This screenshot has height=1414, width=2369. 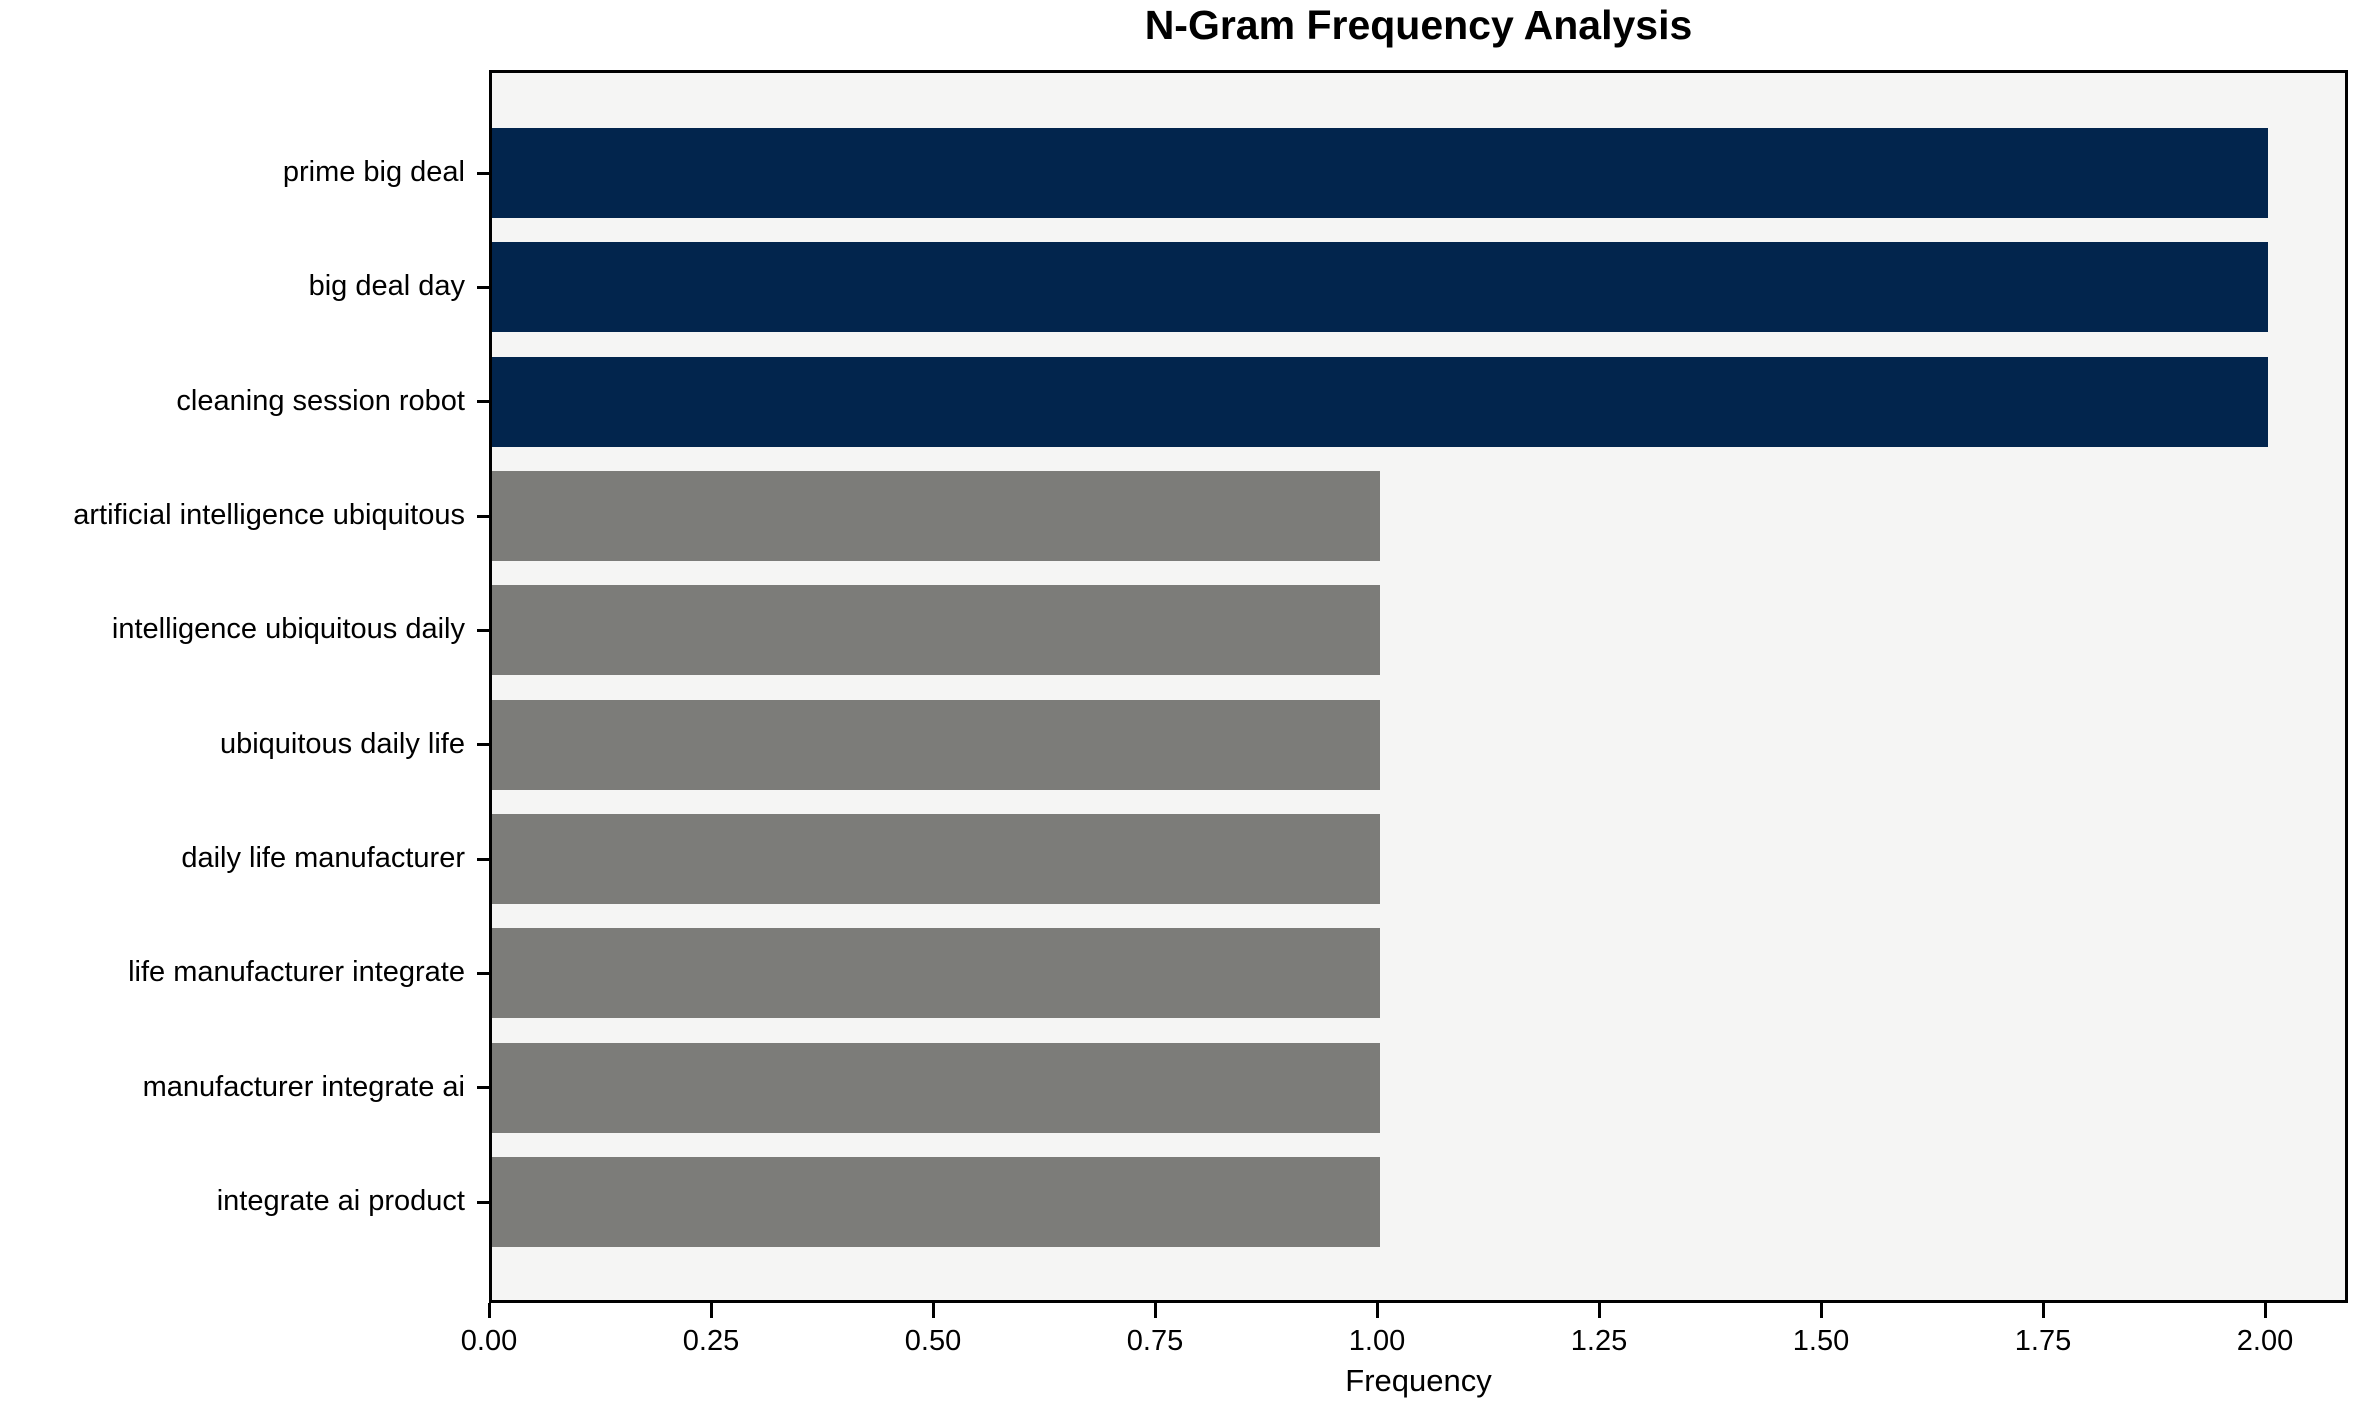 I want to click on x-tick-label: 2.00, so click(x=2265, y=1341).